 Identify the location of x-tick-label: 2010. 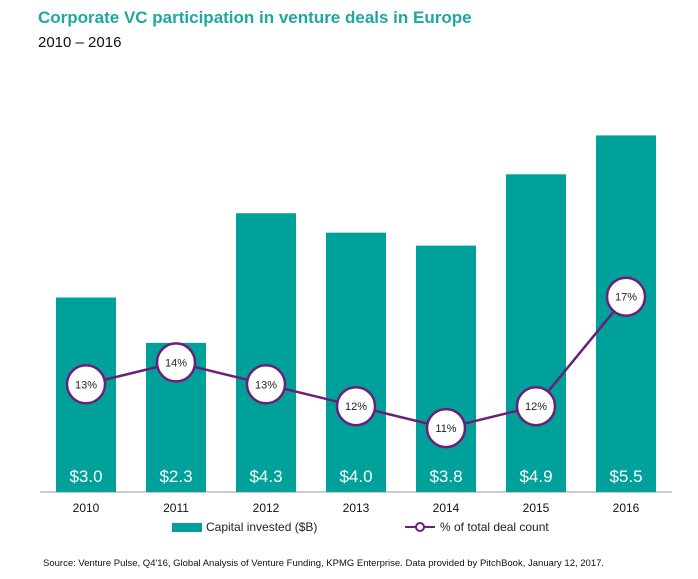
(86, 508).